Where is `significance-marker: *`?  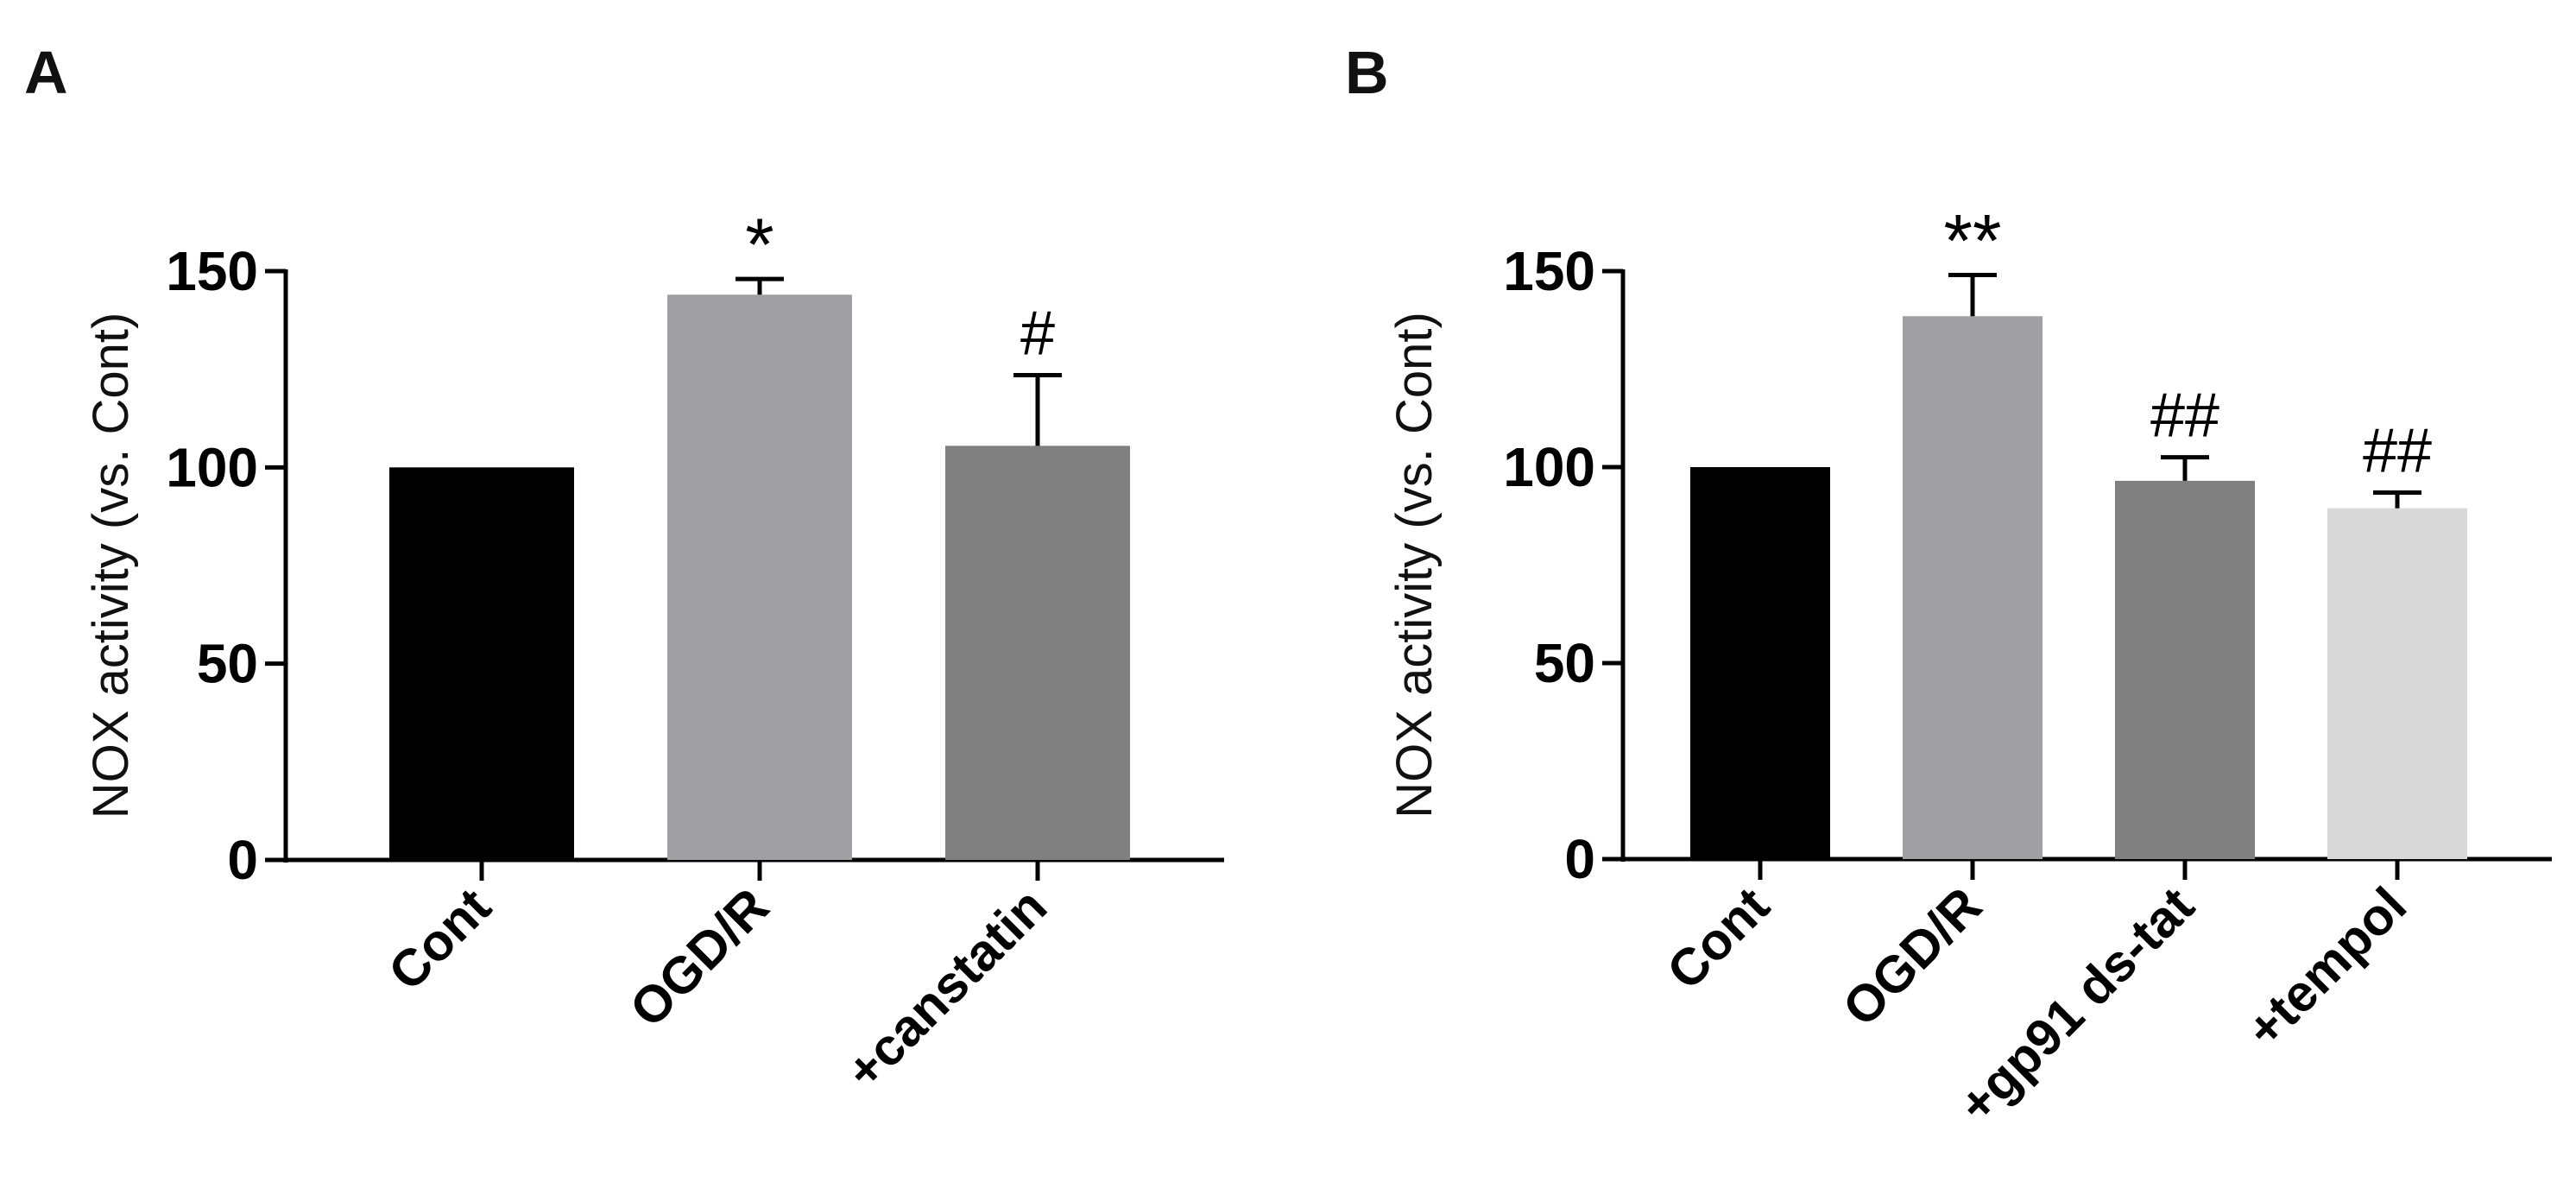 significance-marker: * is located at coordinates (759, 245).